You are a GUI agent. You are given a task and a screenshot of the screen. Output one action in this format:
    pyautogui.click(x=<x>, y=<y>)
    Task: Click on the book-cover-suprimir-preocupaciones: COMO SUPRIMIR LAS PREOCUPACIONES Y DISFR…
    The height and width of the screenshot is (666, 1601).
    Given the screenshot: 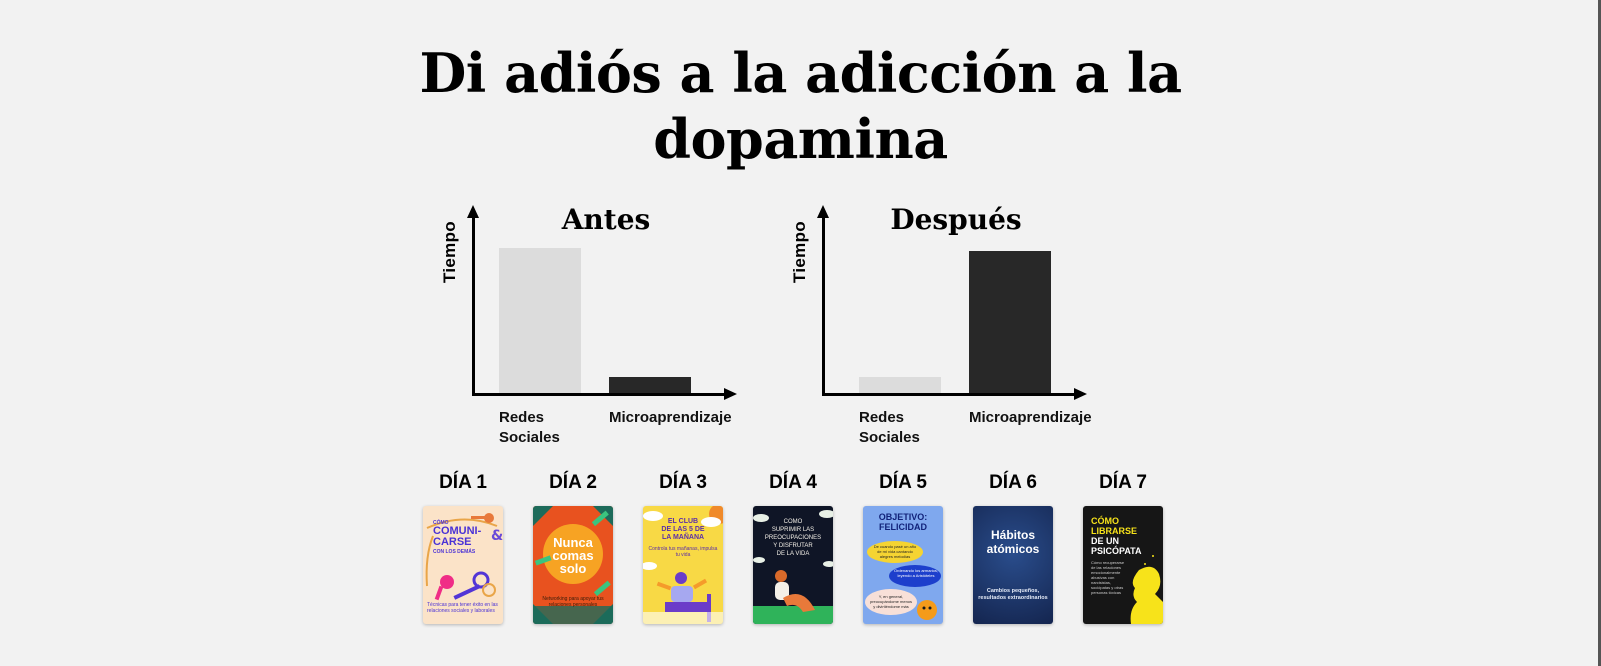 What is the action you would take?
    pyautogui.click(x=793, y=565)
    